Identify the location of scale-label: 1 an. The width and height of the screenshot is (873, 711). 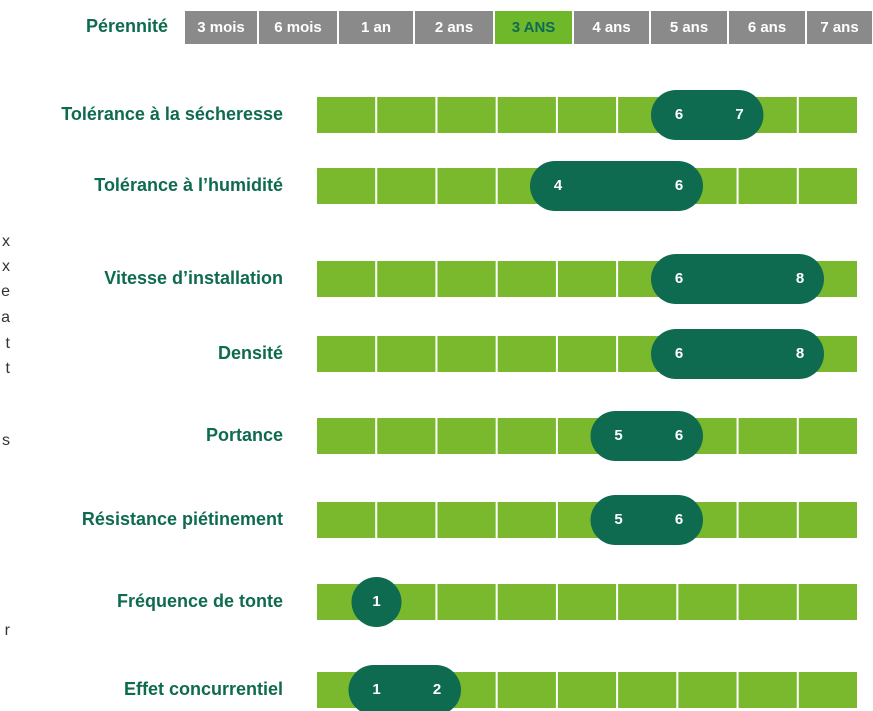
(376, 27).